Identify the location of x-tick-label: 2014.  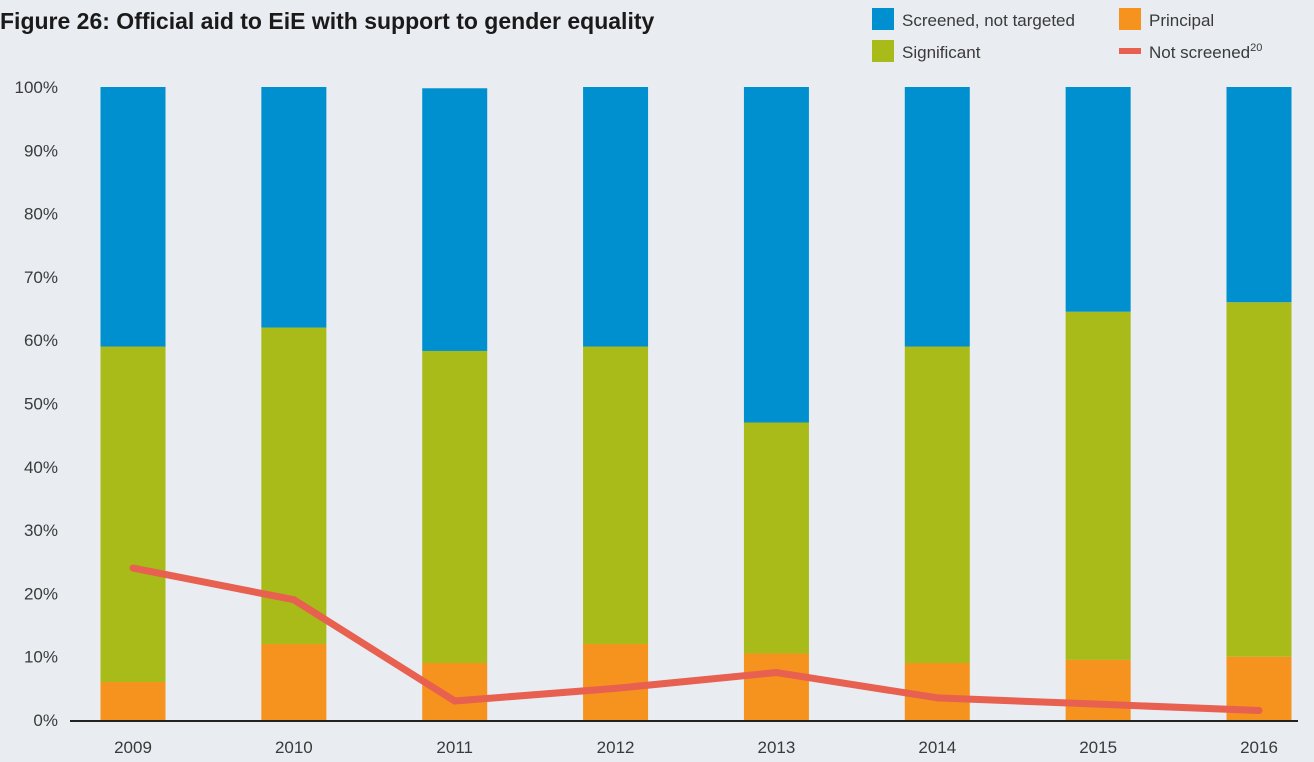
(937, 747).